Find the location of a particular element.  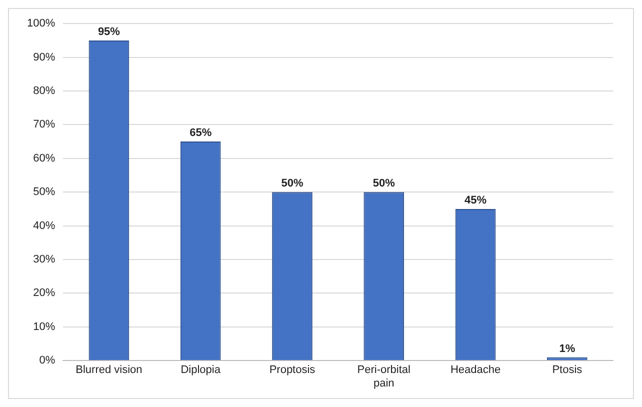

y-tick-label: 20% is located at coordinates (44, 293).